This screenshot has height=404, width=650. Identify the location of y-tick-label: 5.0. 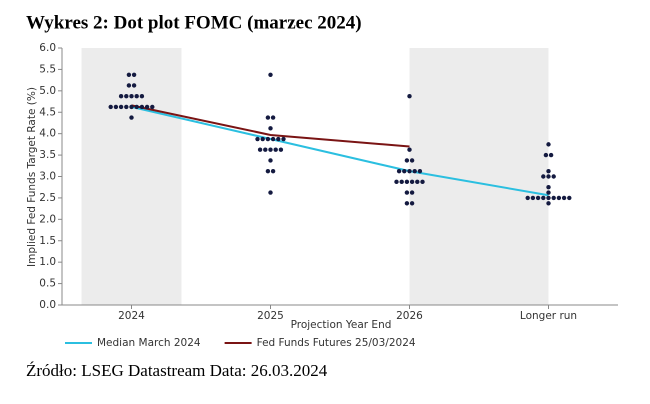
(47, 91).